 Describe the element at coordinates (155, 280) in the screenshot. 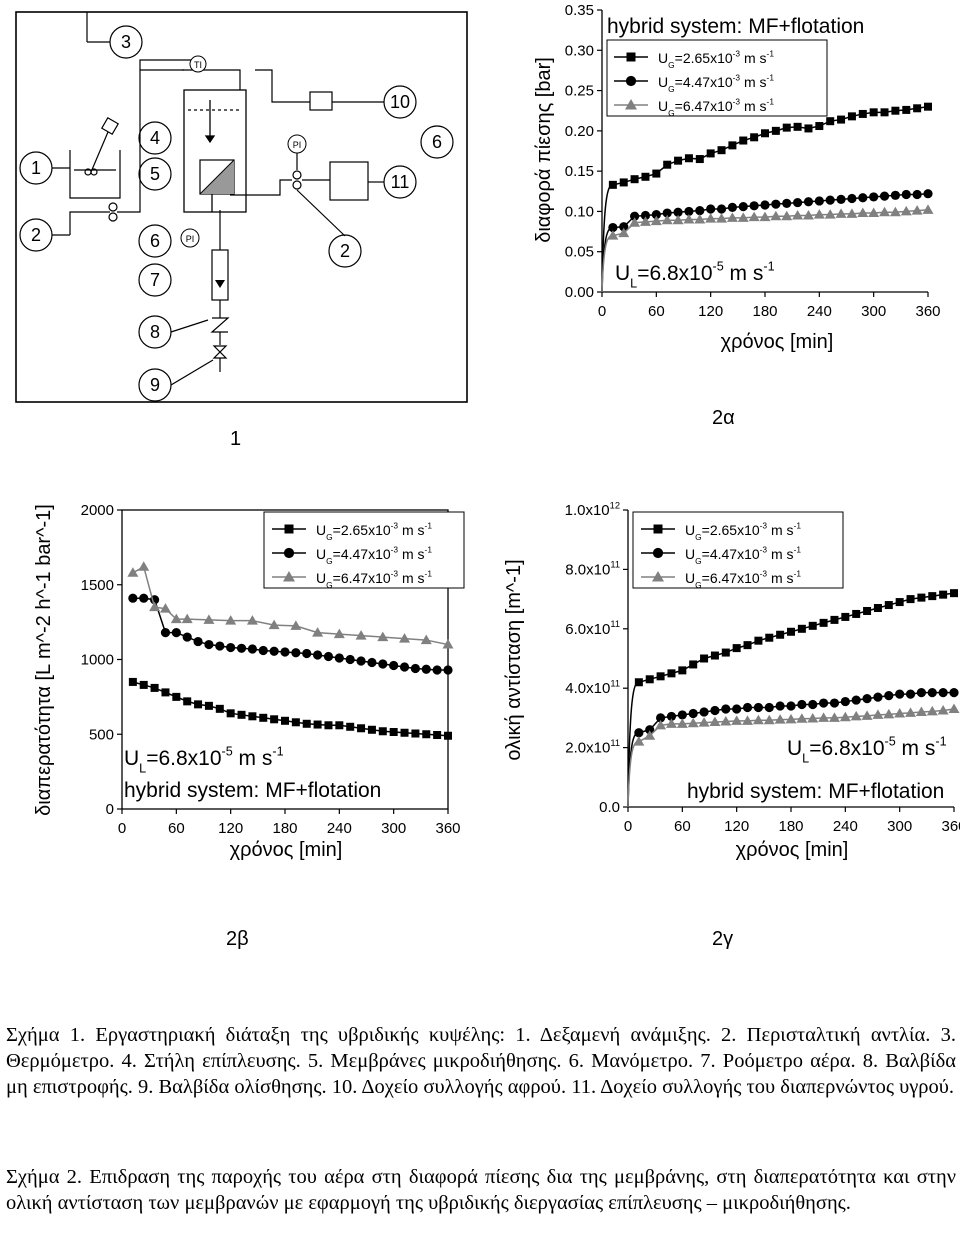

I see `svg-text: 7` at that location.